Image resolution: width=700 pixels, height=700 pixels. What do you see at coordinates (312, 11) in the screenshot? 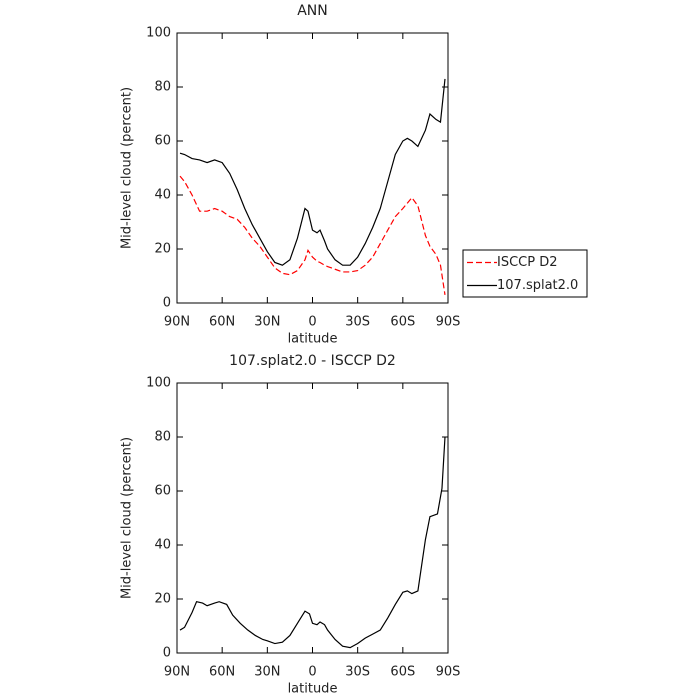
I see `chart-title: ANN` at bounding box center [312, 11].